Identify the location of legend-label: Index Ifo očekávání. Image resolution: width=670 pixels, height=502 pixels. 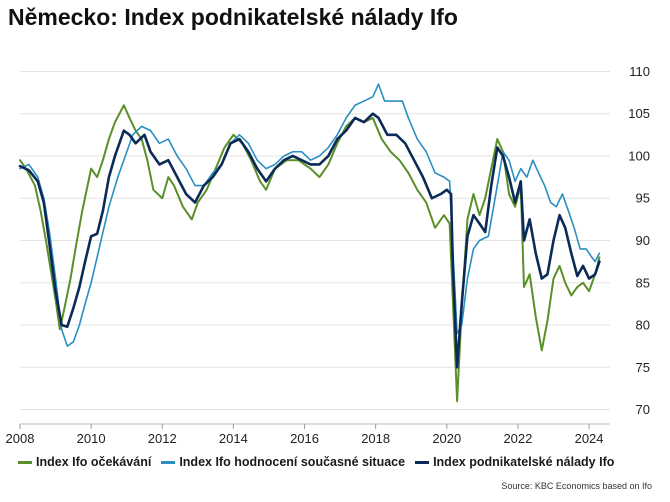
(94, 462).